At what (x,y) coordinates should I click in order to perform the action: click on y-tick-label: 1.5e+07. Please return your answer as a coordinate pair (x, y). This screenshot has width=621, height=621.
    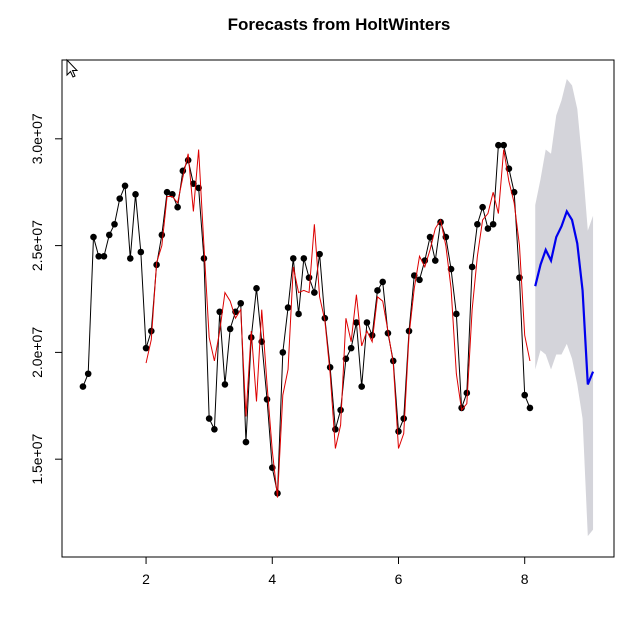
    Looking at the image, I should click on (37, 458).